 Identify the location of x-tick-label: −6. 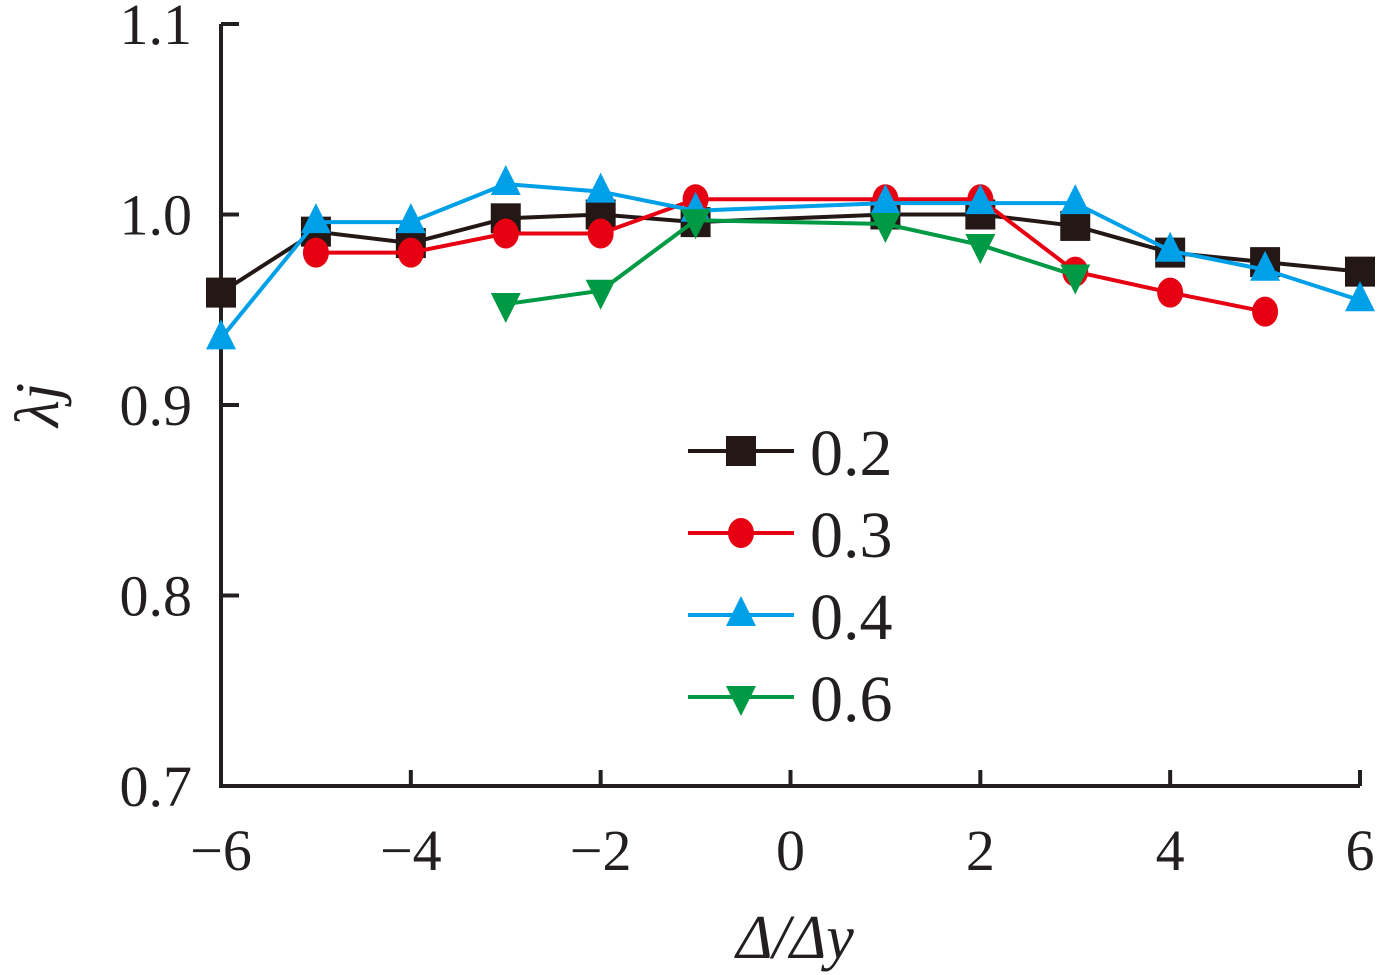
(221, 850).